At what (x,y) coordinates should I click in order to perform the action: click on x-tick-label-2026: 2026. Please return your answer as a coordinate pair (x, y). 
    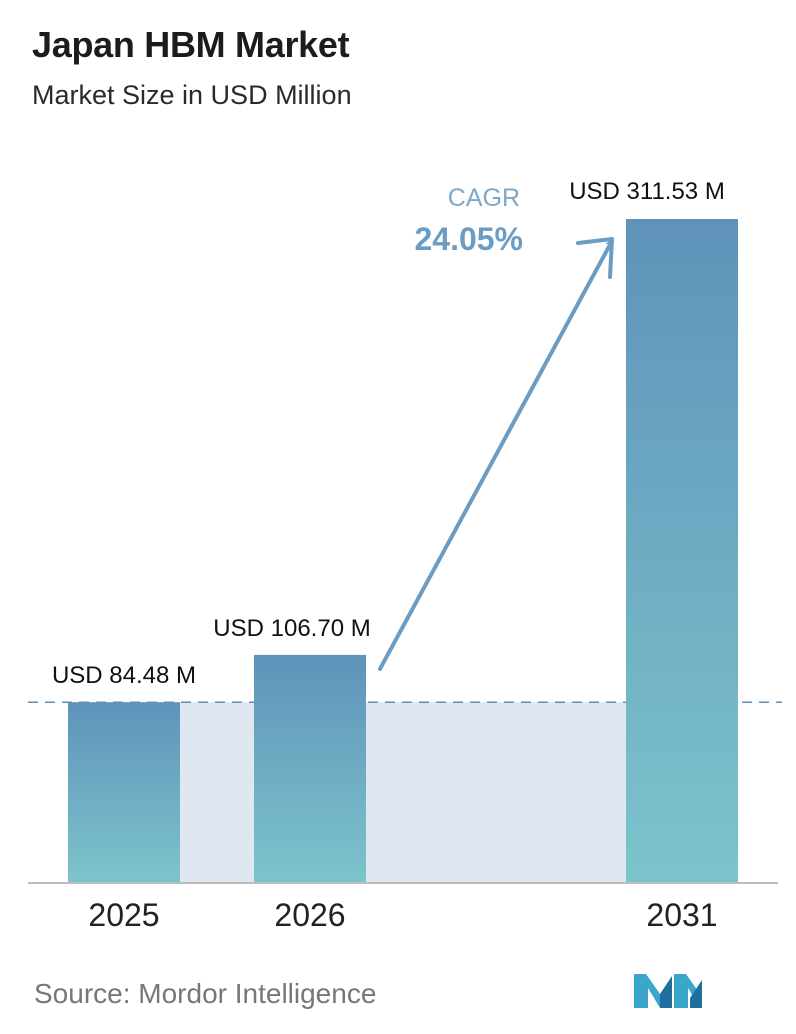
    Looking at the image, I should click on (309, 915).